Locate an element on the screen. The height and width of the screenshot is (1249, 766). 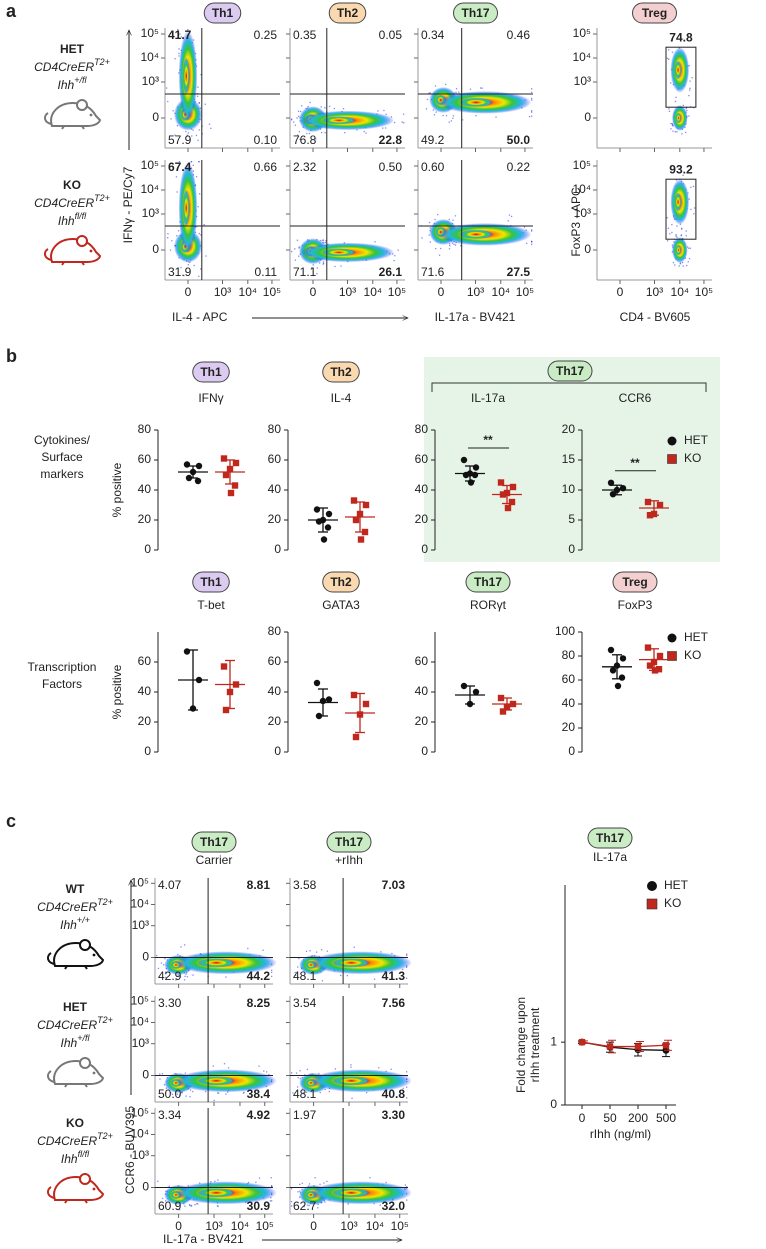
y-tick-label: 10⁵ is located at coordinates (140, 1000).